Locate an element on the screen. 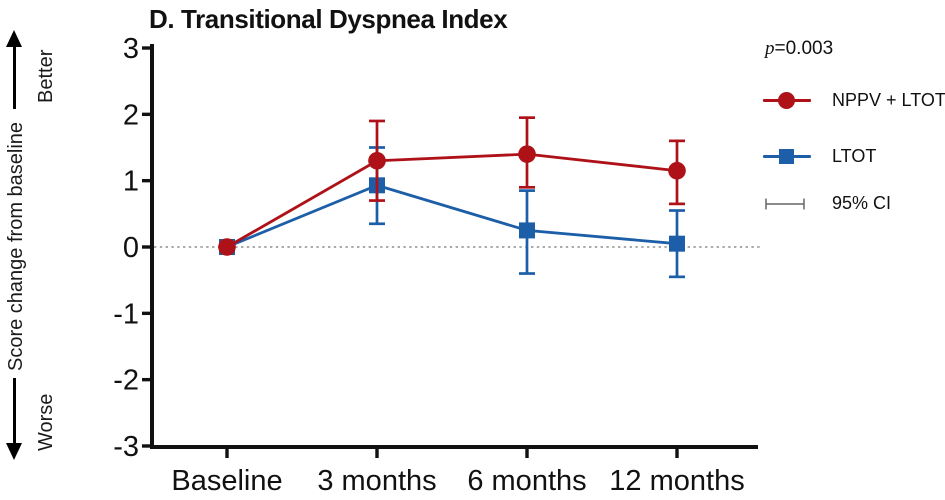  p-value-annotation: p=0.003 is located at coordinates (799, 49).